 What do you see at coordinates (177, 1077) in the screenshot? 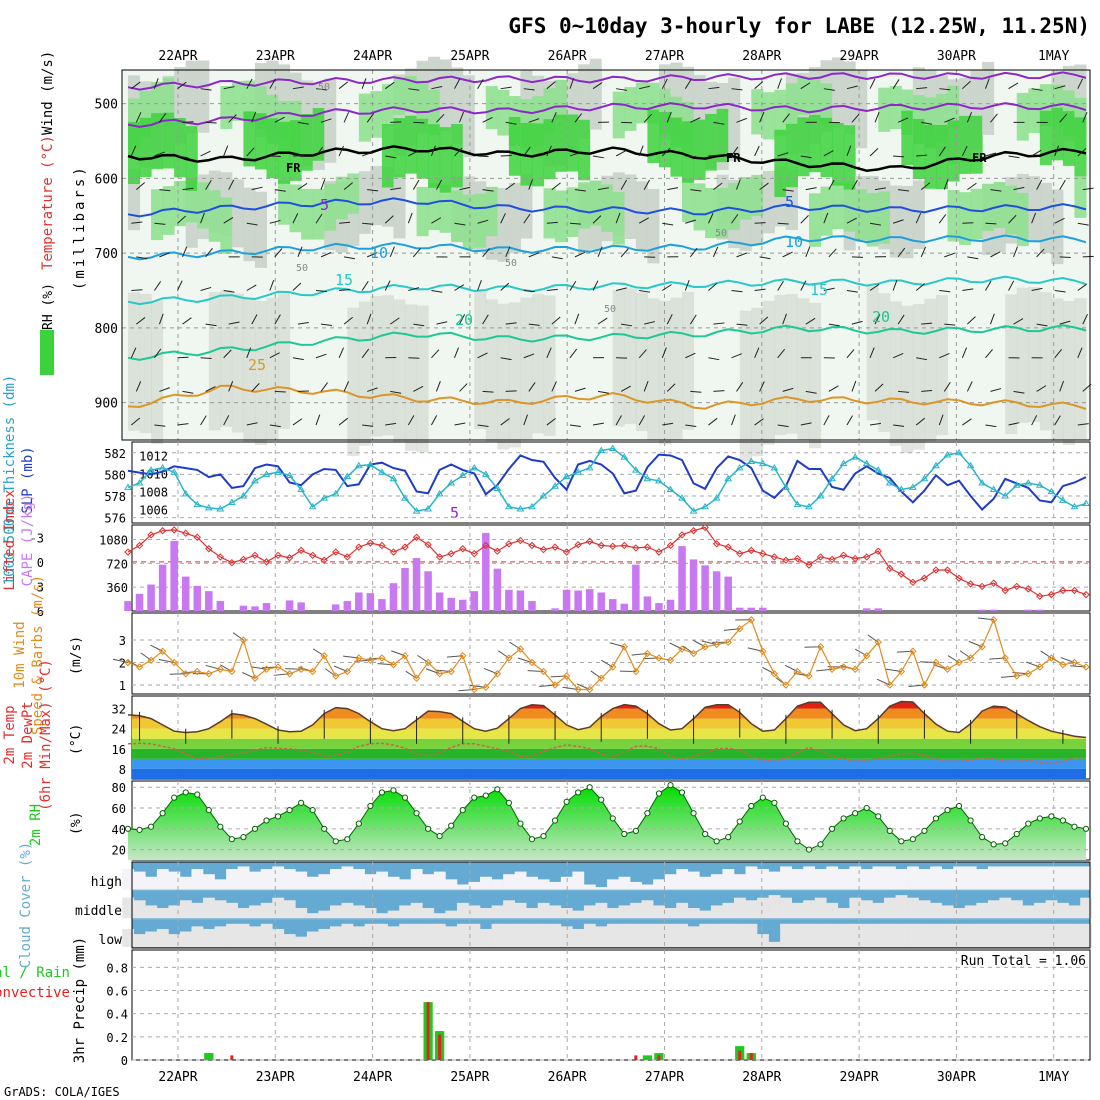
I see `date-label-bottom: 22APR` at bounding box center [177, 1077].